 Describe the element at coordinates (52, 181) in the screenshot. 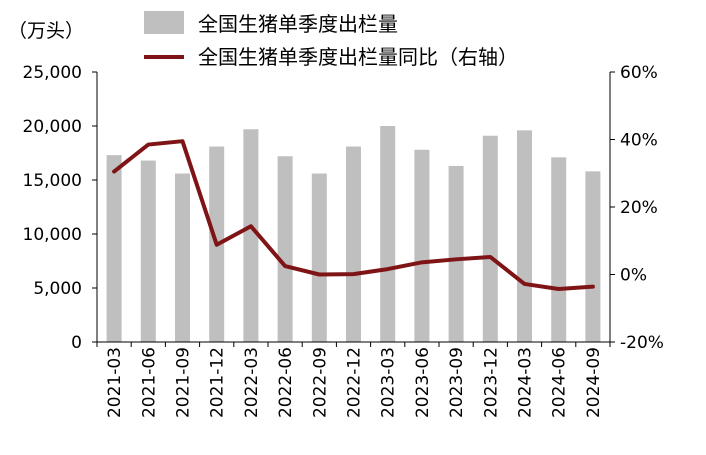

I see `left-tick-label: 15,000` at that location.